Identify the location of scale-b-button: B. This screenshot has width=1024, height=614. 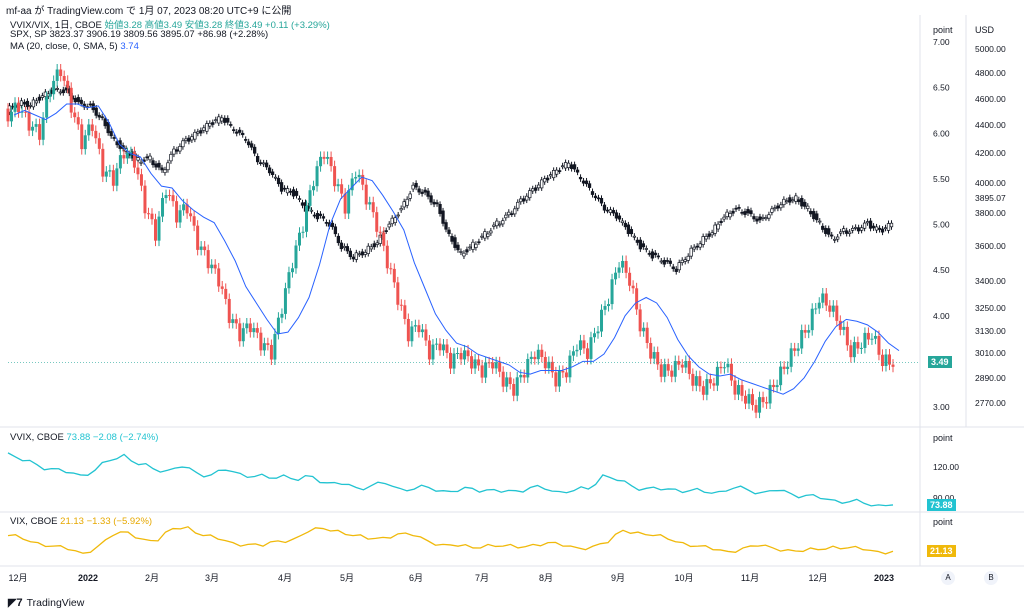
(991, 578).